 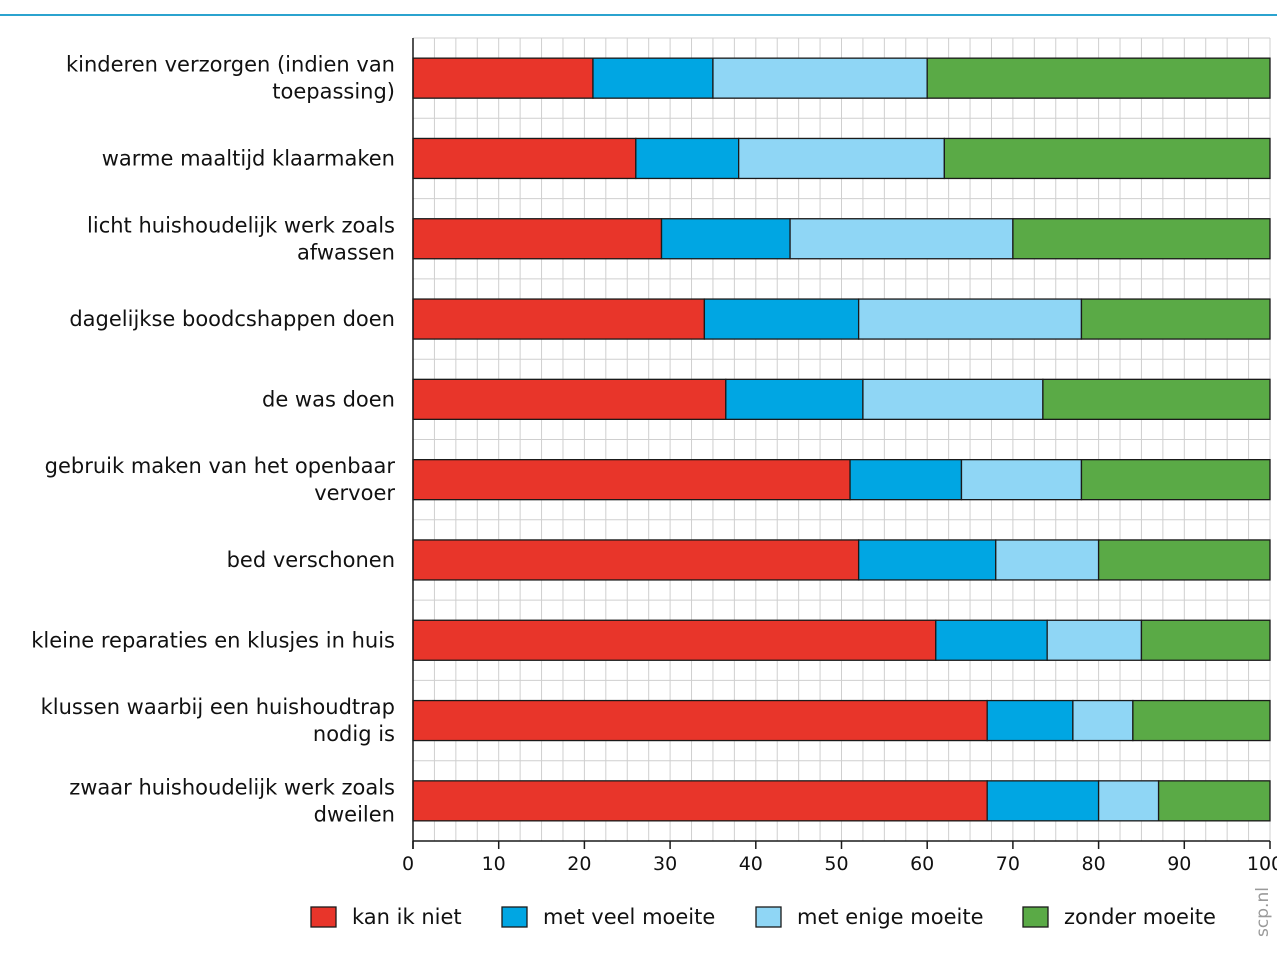 I want to click on category-label: klussen waarbij een huishoudtrap, so click(x=218, y=707).